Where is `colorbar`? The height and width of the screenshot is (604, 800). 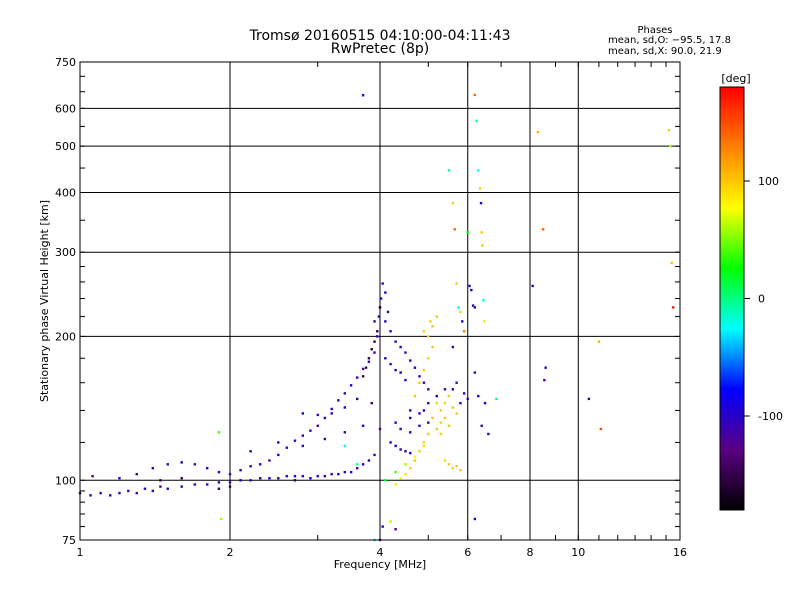 colorbar is located at coordinates (732, 298).